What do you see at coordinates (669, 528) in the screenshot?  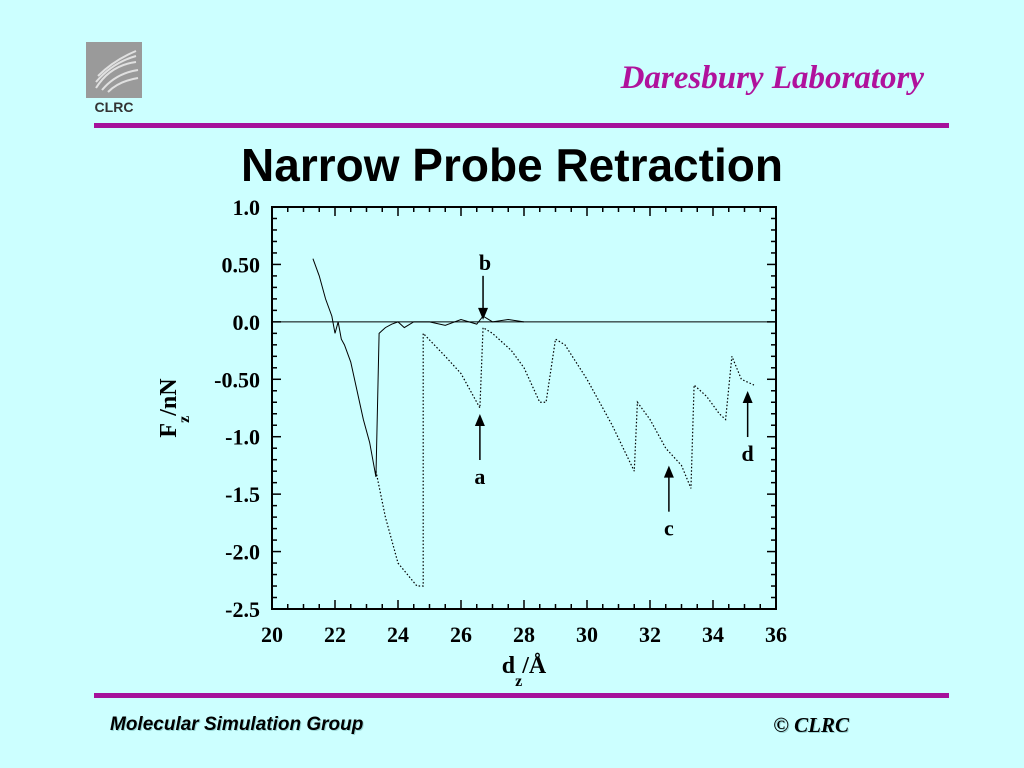 I see `annotation-label: c` at bounding box center [669, 528].